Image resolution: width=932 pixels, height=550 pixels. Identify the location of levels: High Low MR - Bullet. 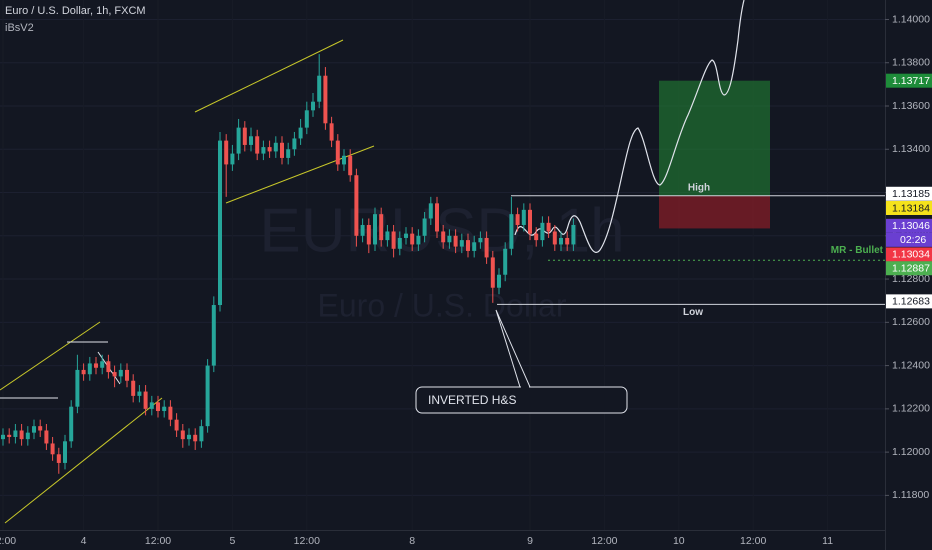
(691, 250).